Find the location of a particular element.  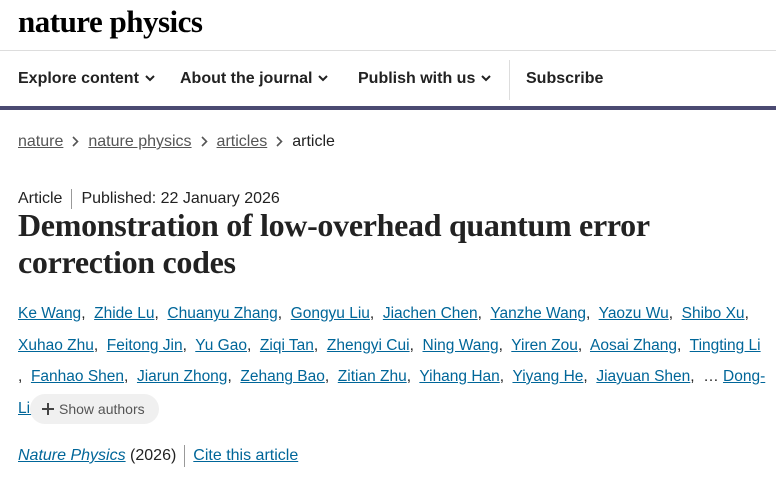

article-type: Article is located at coordinates (40, 199).